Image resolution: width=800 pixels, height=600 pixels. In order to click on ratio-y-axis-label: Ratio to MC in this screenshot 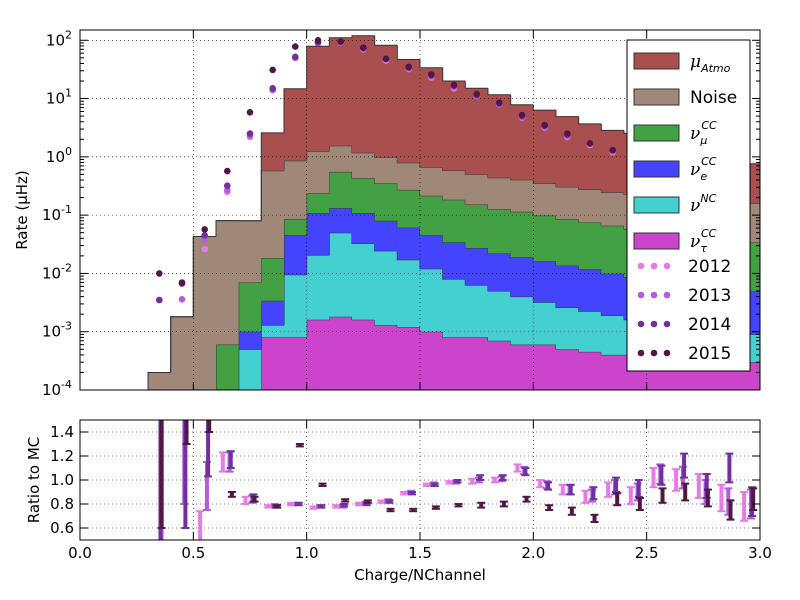, I will do `click(34, 480)`.